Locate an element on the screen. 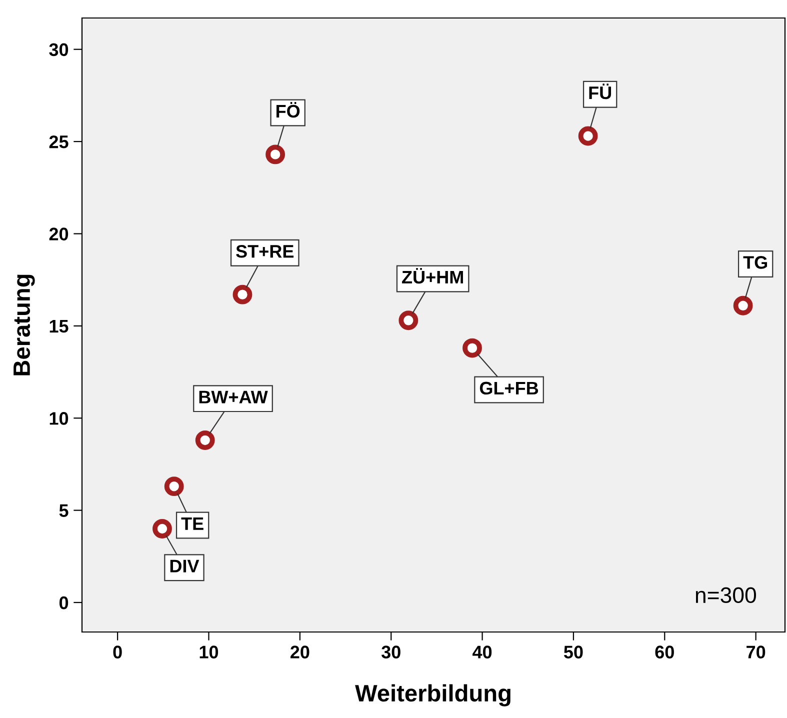 This screenshot has width=787, height=718. annotation: n=300 is located at coordinates (726, 595).